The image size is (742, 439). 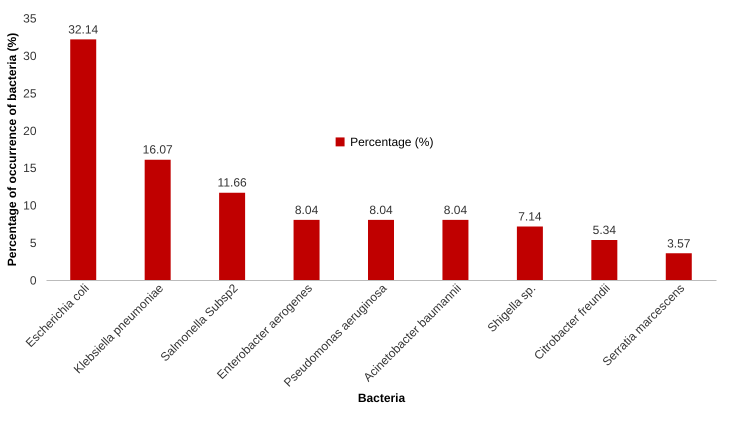 What do you see at coordinates (233, 183) in the screenshot?
I see `data-label: 11.66` at bounding box center [233, 183].